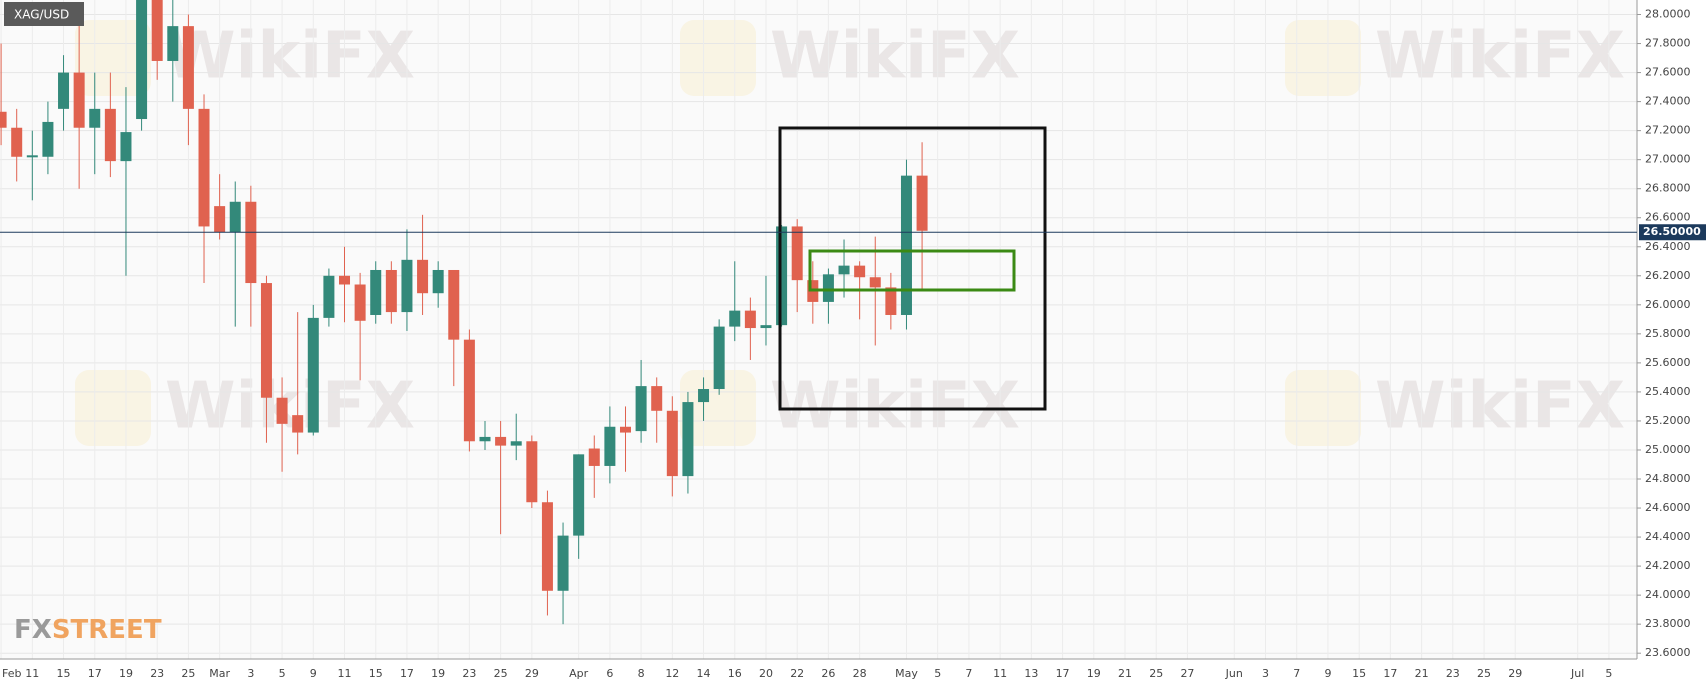 This screenshot has width=1708, height=688. I want to click on y-tick-label: 23.8000, so click(1668, 623).